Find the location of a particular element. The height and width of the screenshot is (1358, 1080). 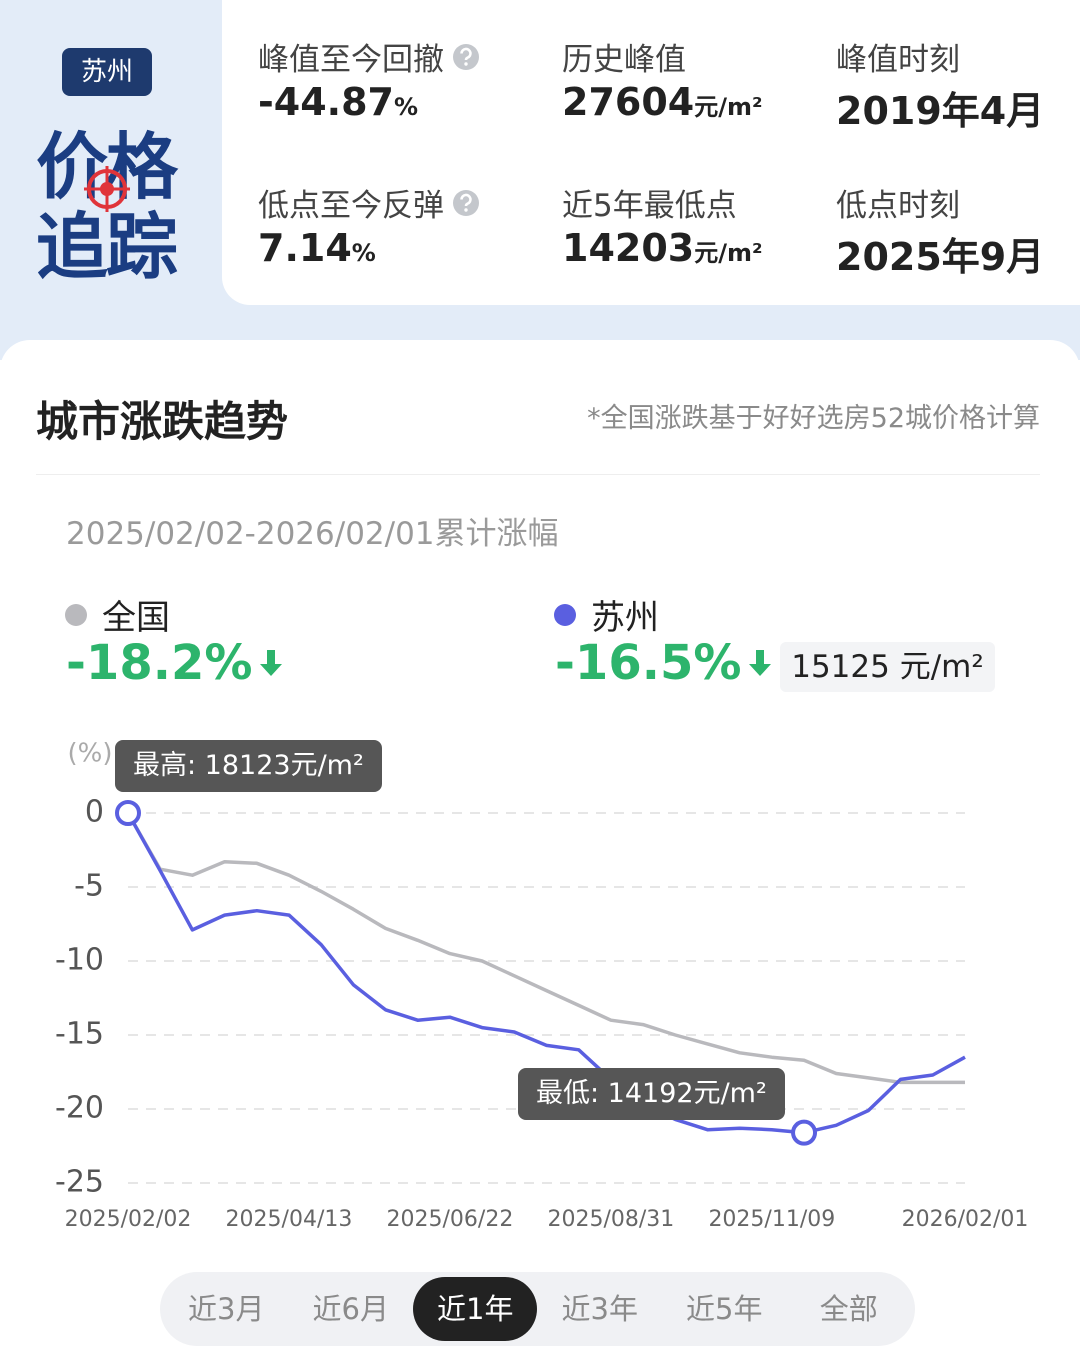

range-label: 2025/02/02-2026/02/01累计涨幅 is located at coordinates (312, 534).